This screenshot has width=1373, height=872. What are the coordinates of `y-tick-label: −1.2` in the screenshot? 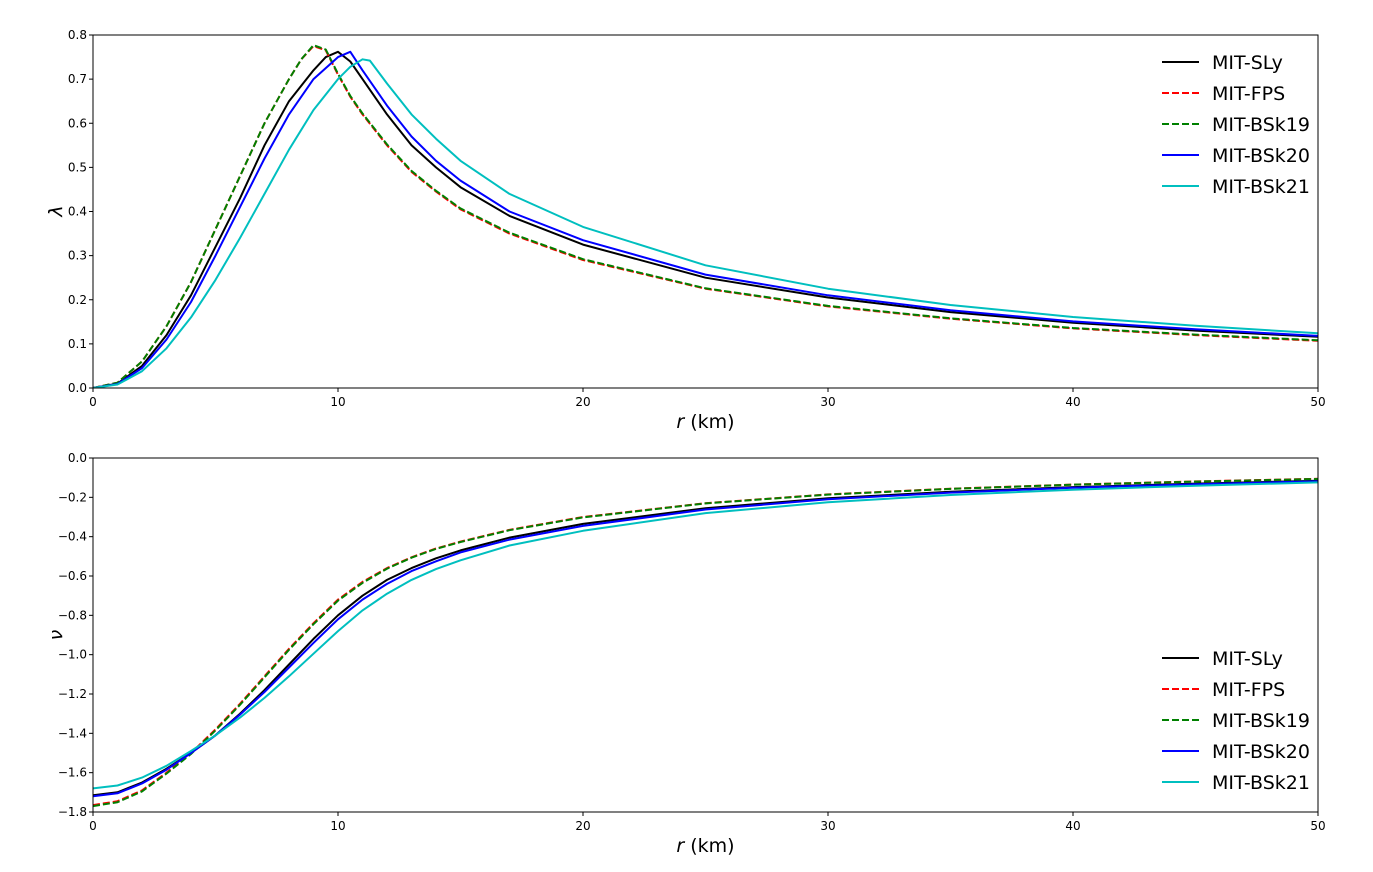 It's located at (72, 694).